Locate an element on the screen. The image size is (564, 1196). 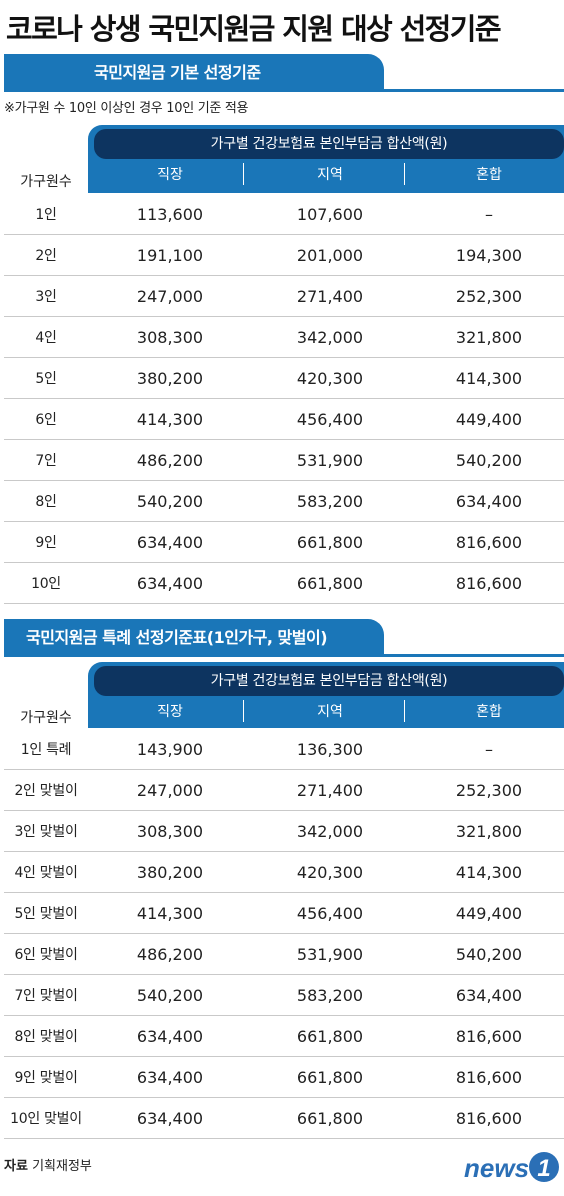
row-label: 6인 is located at coordinates (46, 420).